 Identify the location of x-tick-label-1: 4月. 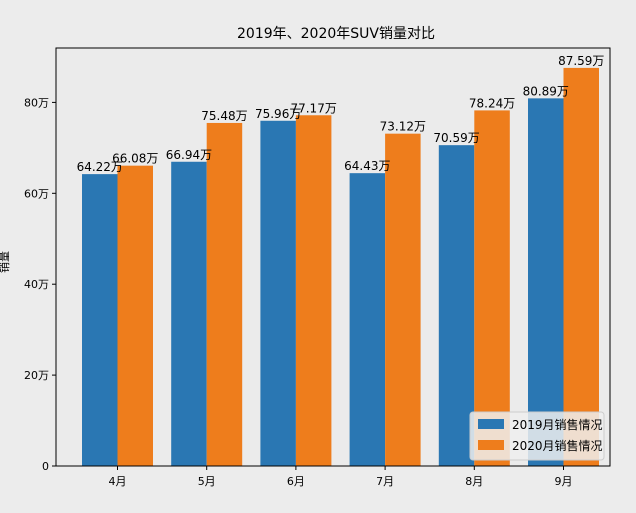
(118, 481).